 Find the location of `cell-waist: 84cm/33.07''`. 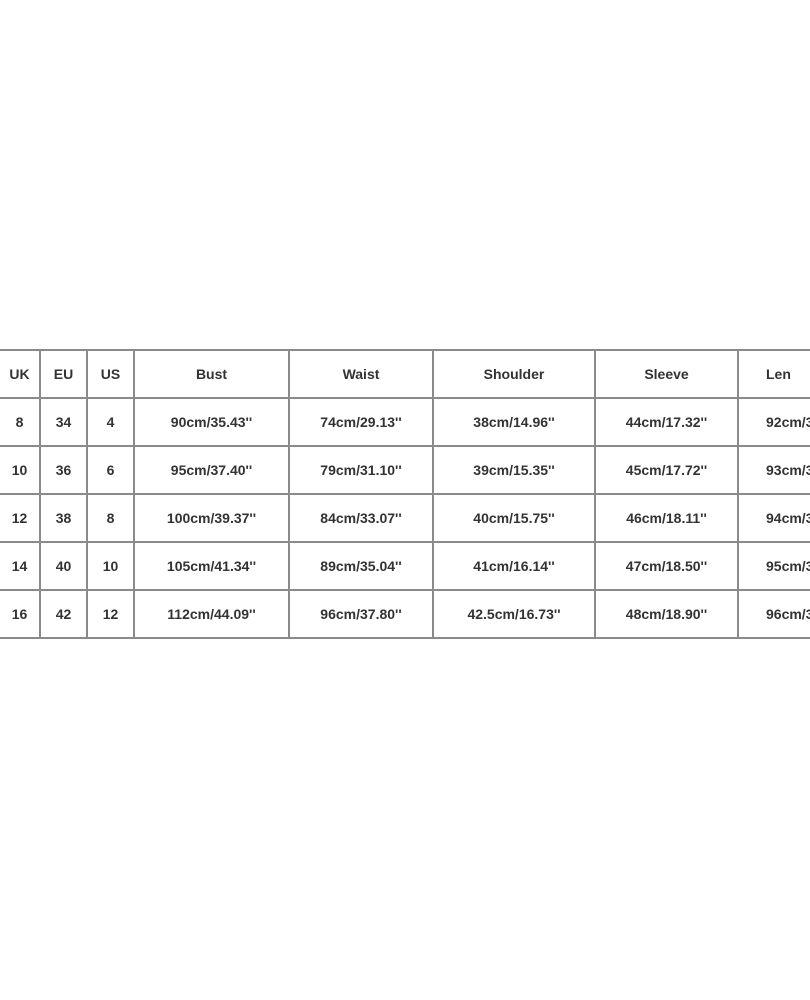

cell-waist: 84cm/33.07'' is located at coordinates (361, 518).